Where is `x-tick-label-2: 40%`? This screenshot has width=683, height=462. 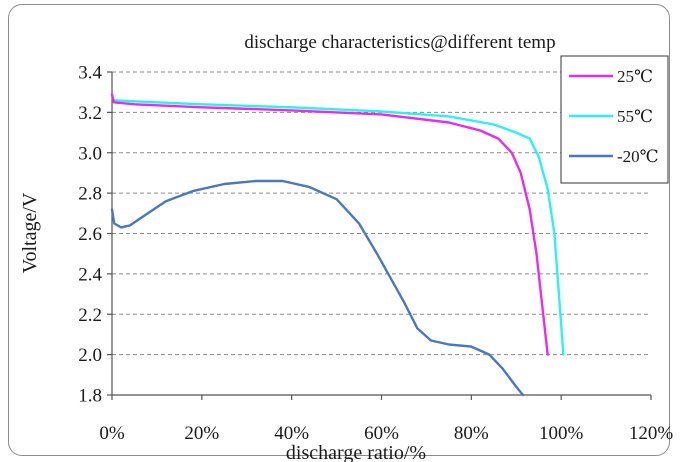 x-tick-label-2: 40% is located at coordinates (291, 433).